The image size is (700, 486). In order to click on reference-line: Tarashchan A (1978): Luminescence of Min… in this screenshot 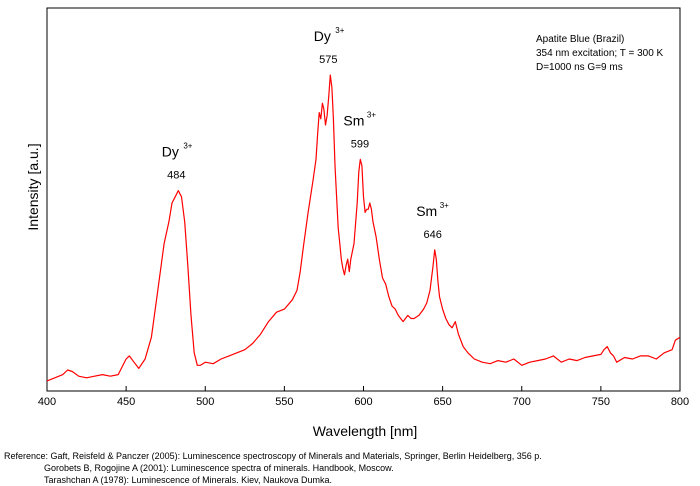, I will do `click(188, 480)`.